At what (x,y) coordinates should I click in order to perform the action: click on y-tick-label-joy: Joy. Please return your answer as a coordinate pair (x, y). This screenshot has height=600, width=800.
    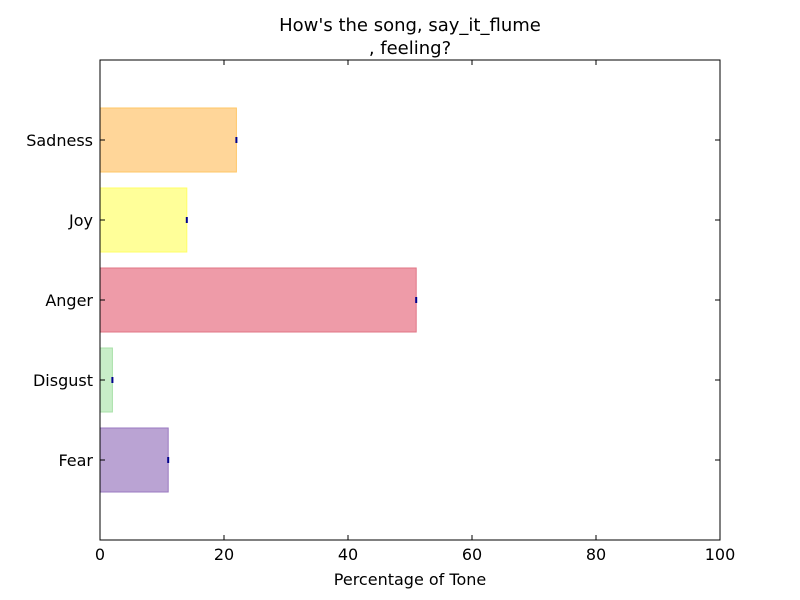
    Looking at the image, I should click on (80, 220).